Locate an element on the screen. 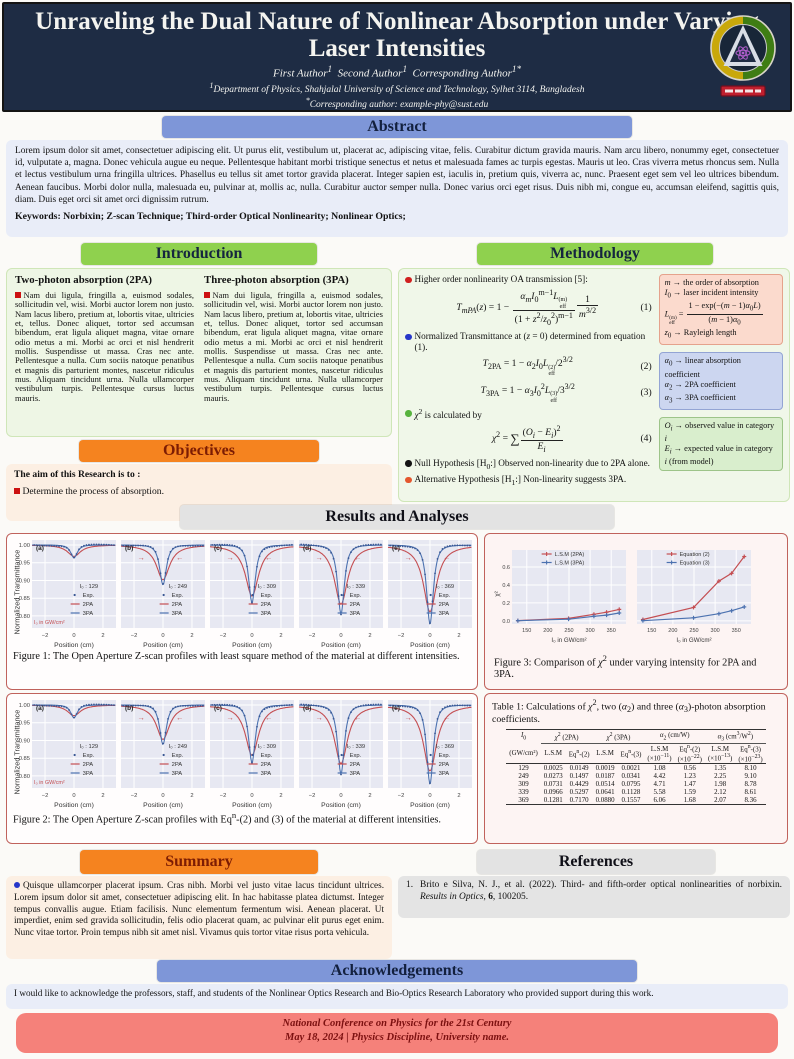  svg-text: L.S.M (3PA) is located at coordinates (570, 564).